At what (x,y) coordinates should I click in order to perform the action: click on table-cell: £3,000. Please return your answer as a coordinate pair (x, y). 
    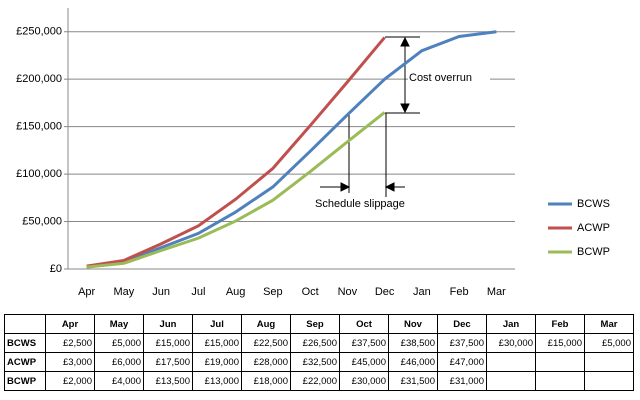
    Looking at the image, I should click on (70, 362).